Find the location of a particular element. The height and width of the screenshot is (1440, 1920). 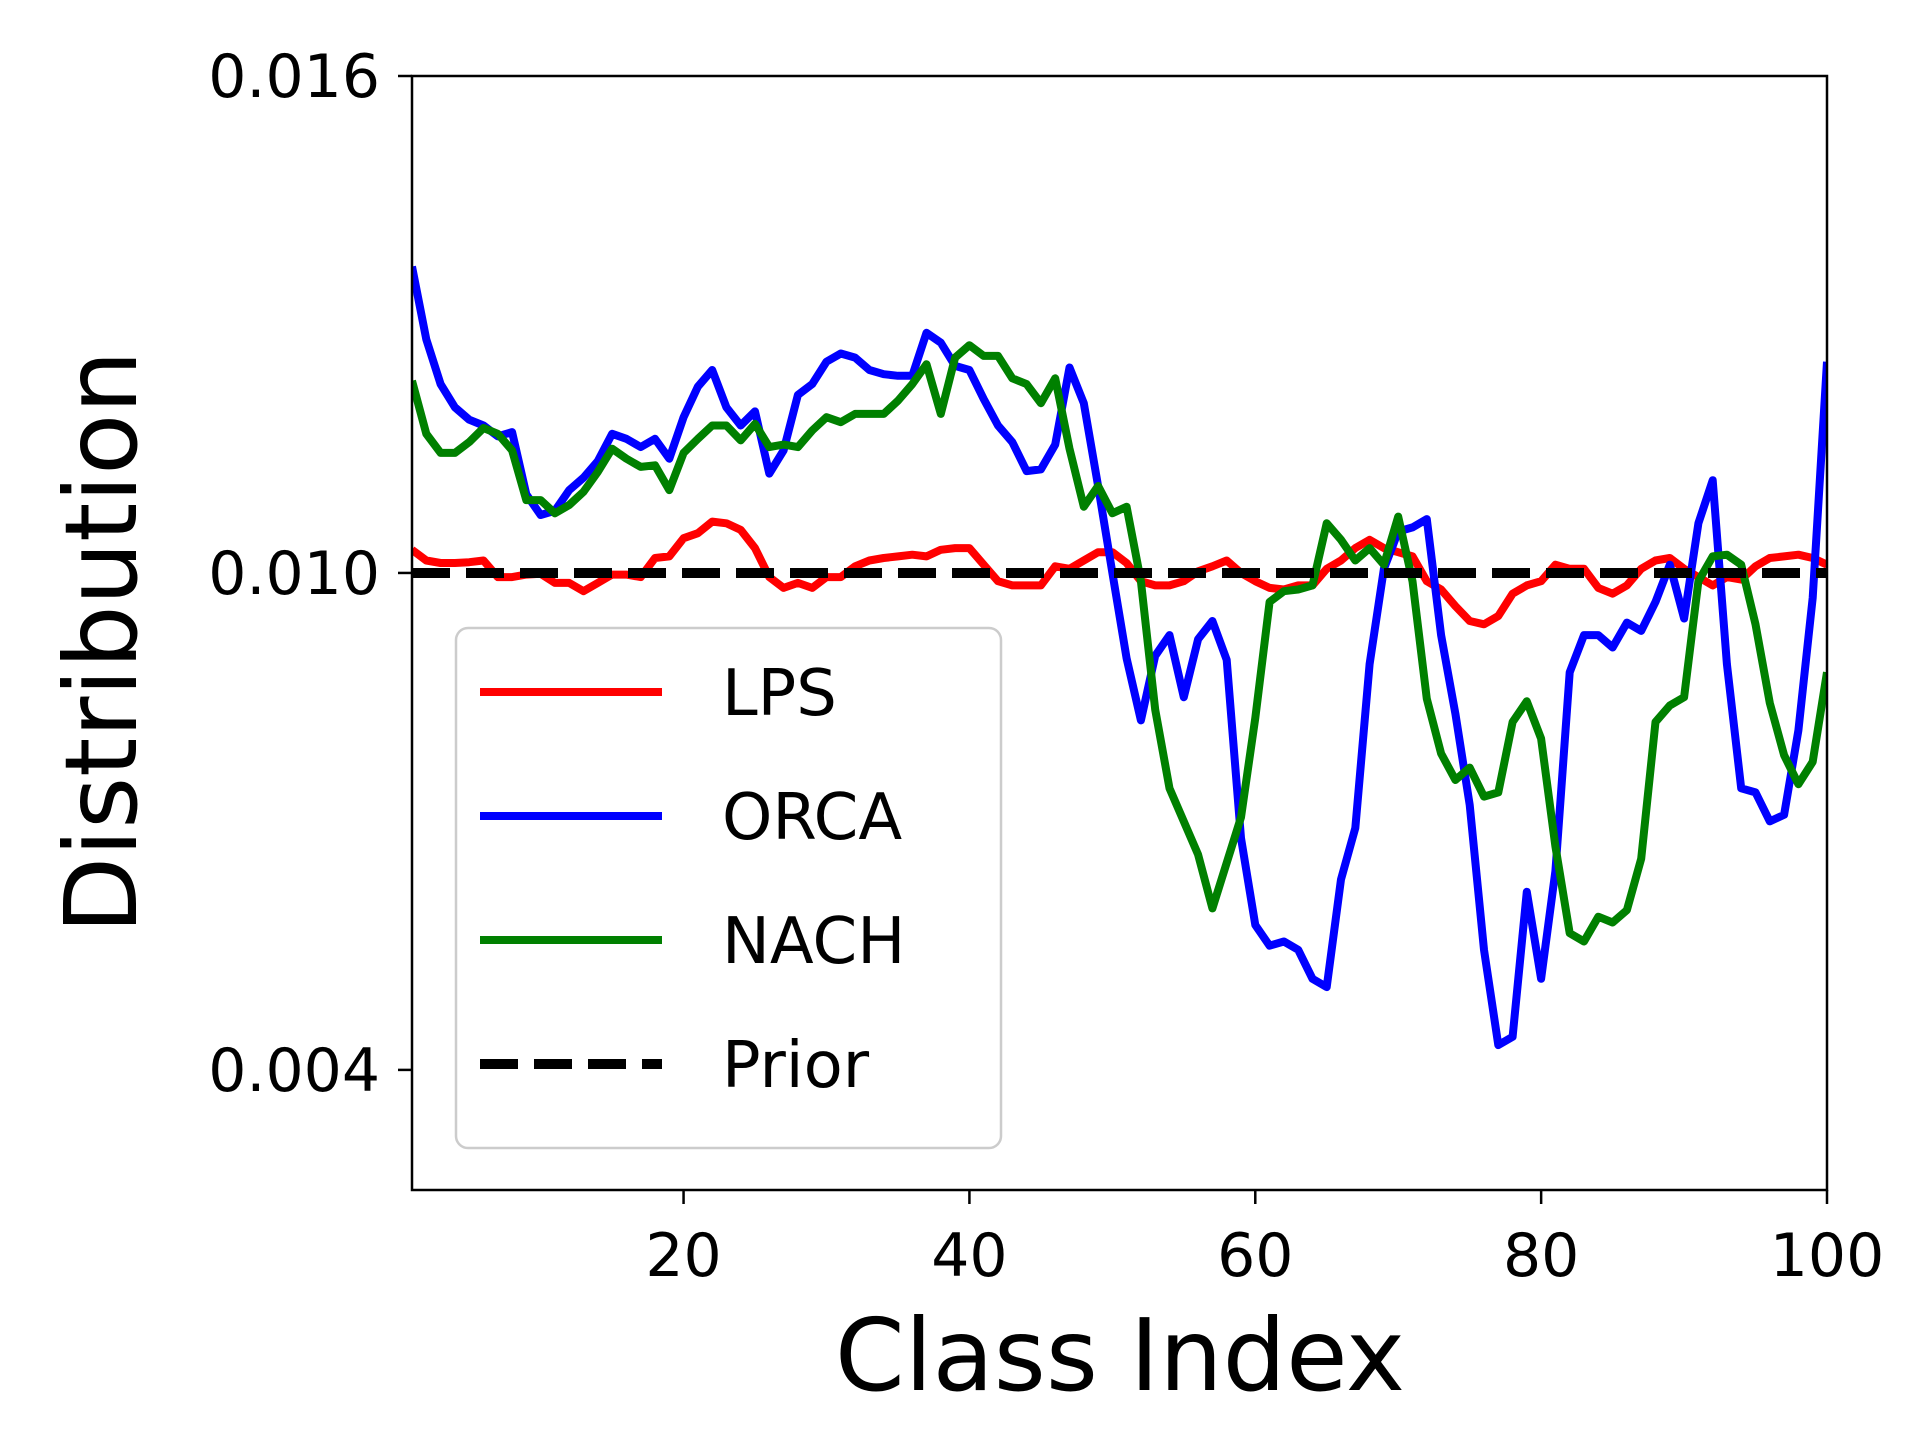

legend-label-nach: NACH is located at coordinates (813, 942).